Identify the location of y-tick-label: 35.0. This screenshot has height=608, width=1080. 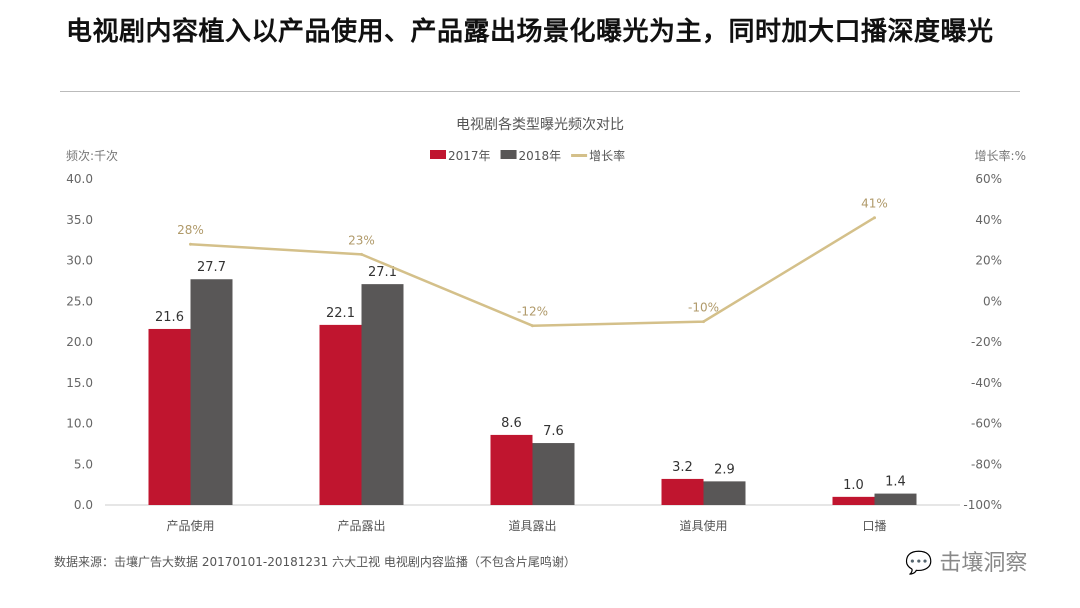
(79, 220).